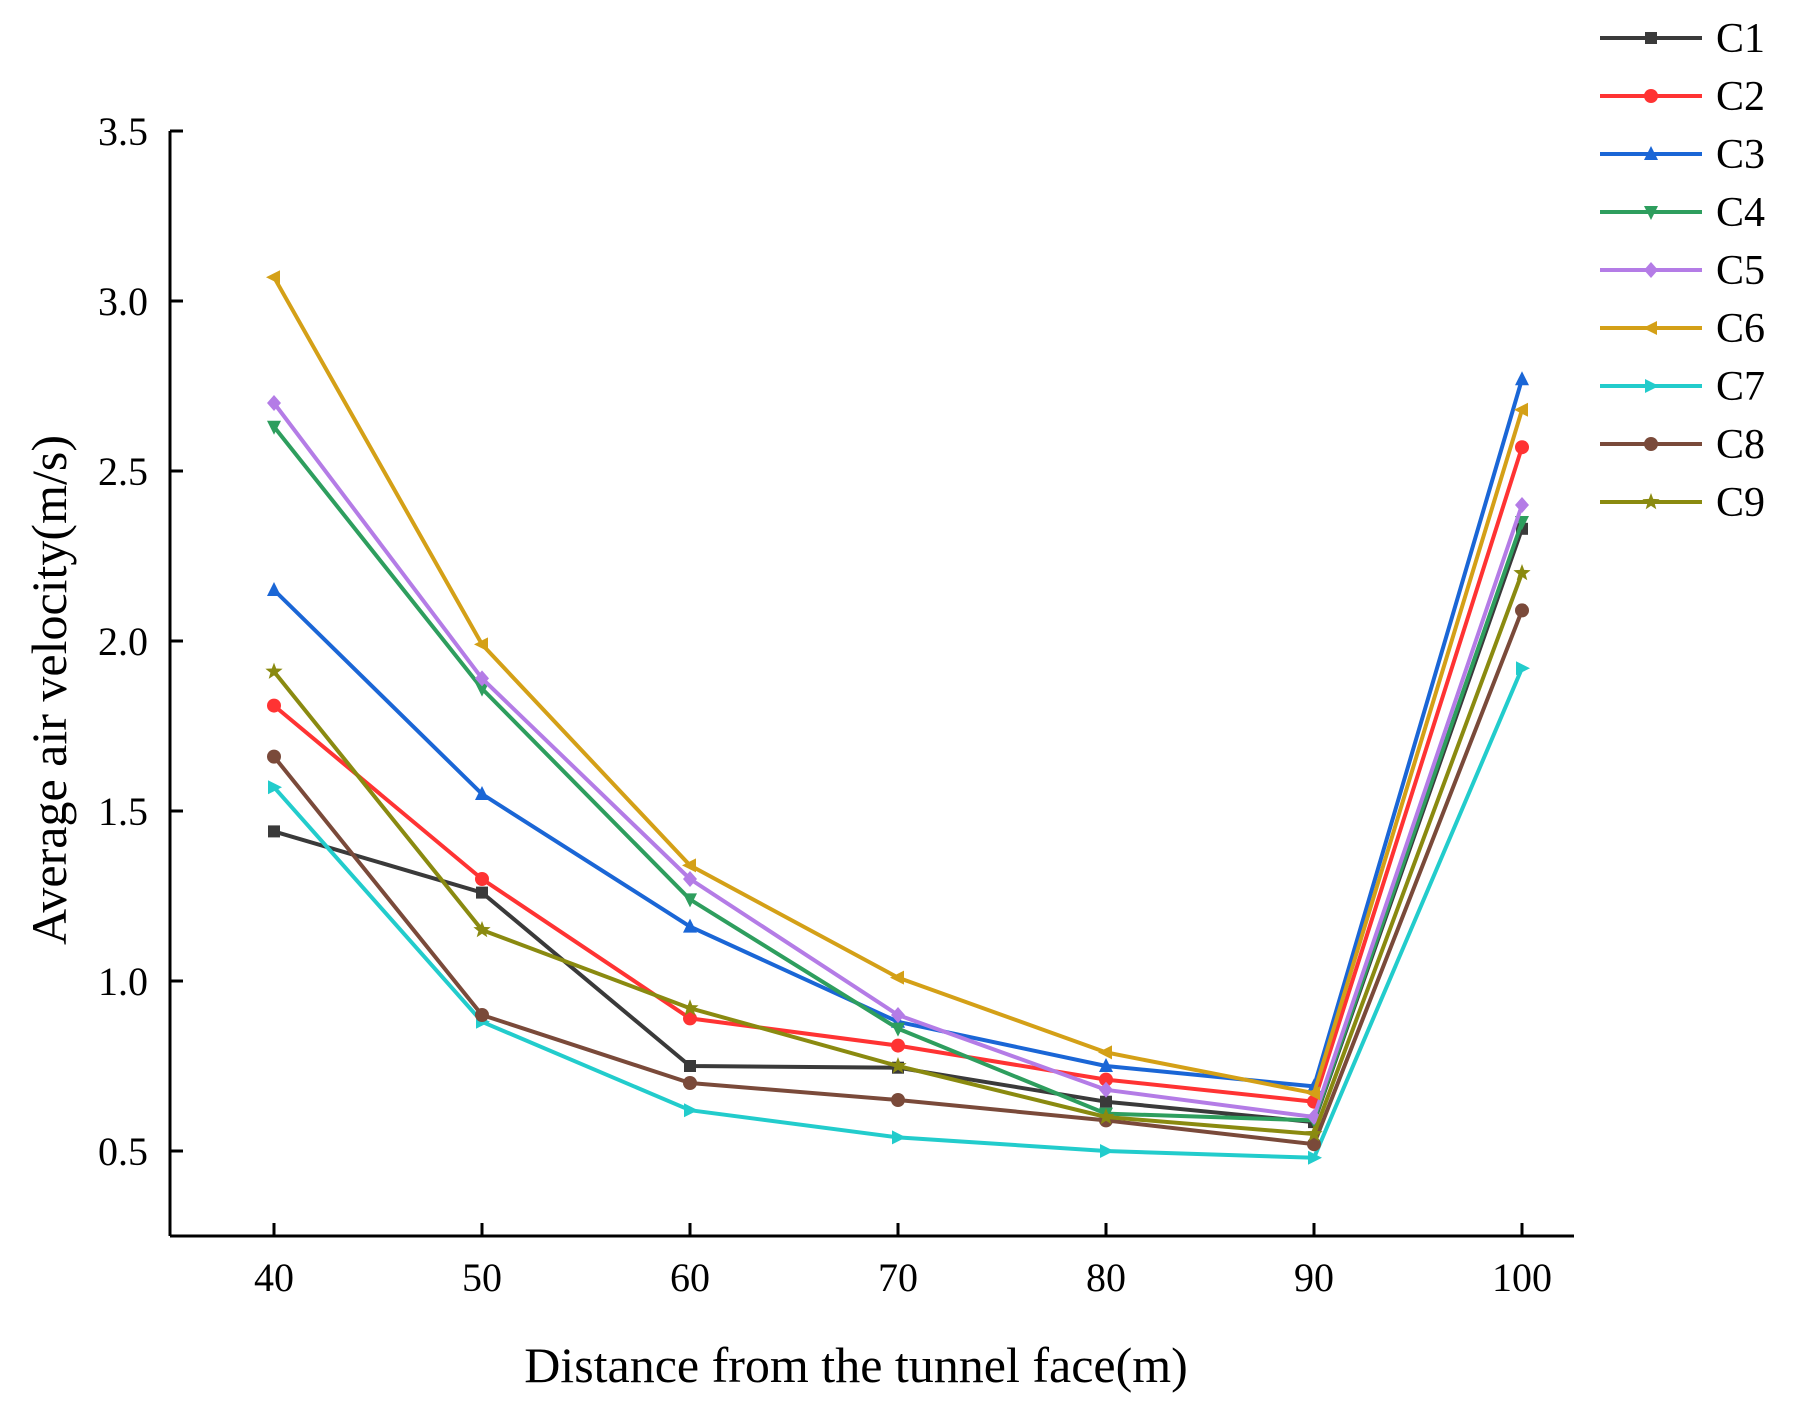 This screenshot has height=1412, width=1804. I want to click on legend-label: C9, so click(1740, 503).